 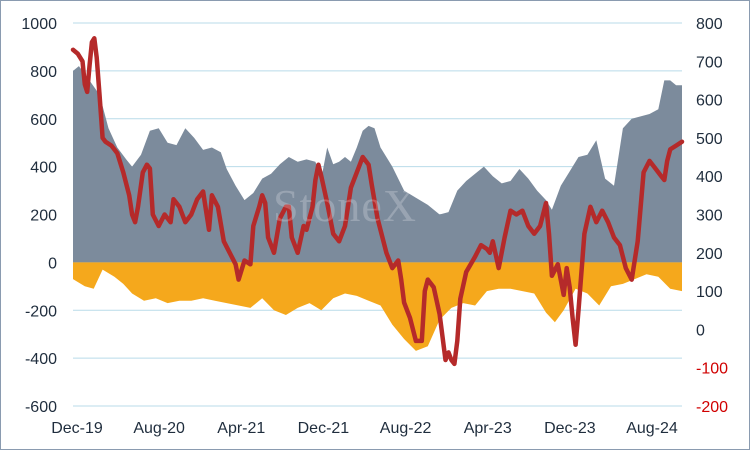 I want to click on right-tick-label: -100, so click(x=712, y=369).